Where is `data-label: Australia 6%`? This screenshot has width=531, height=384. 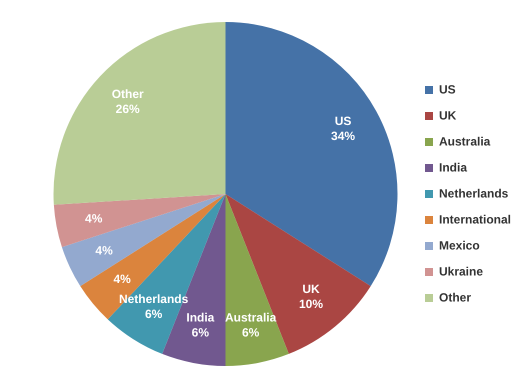 data-label: Australia 6% is located at coordinates (250, 325).